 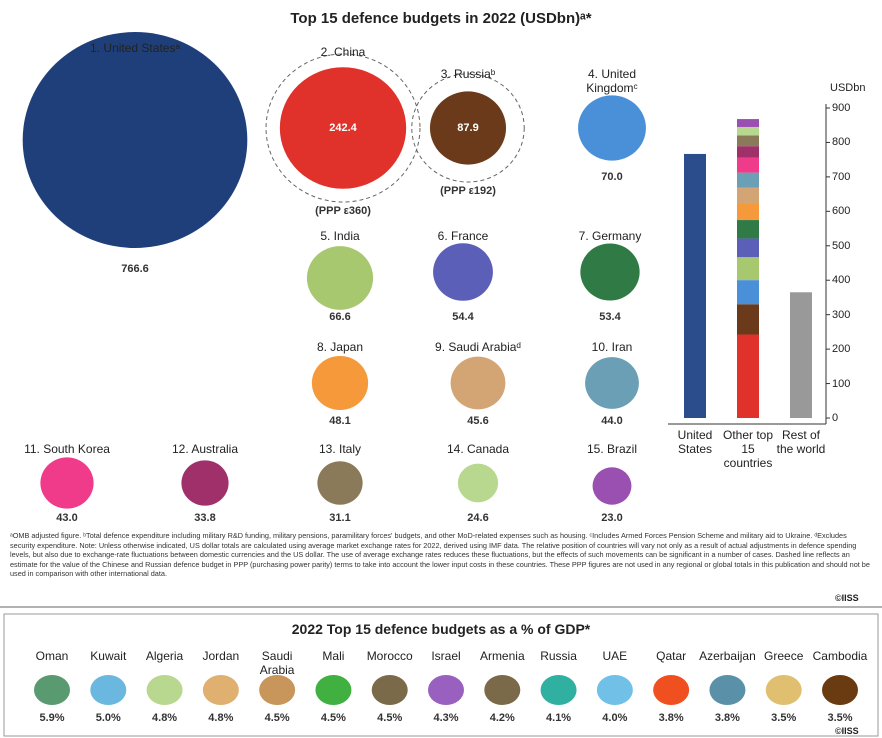 What do you see at coordinates (340, 347) in the screenshot?
I see `country-label: 8. Japan` at bounding box center [340, 347].